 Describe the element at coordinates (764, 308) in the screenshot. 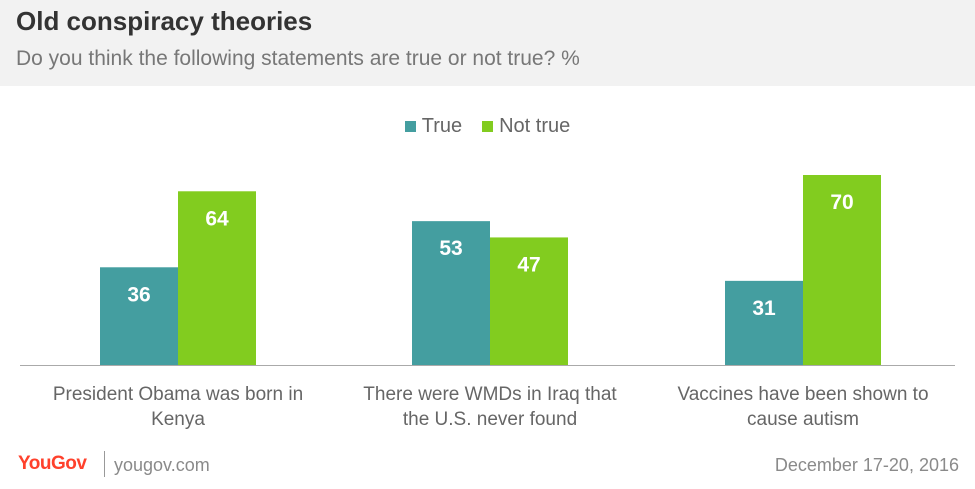

I see `data-label-true-2: 31` at that location.